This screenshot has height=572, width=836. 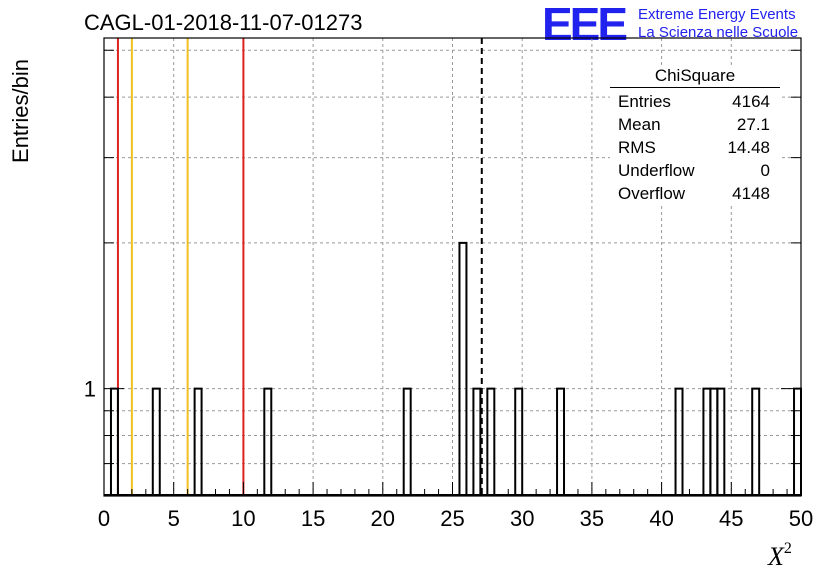 I want to click on x-tick-label: 5, so click(x=174, y=518).